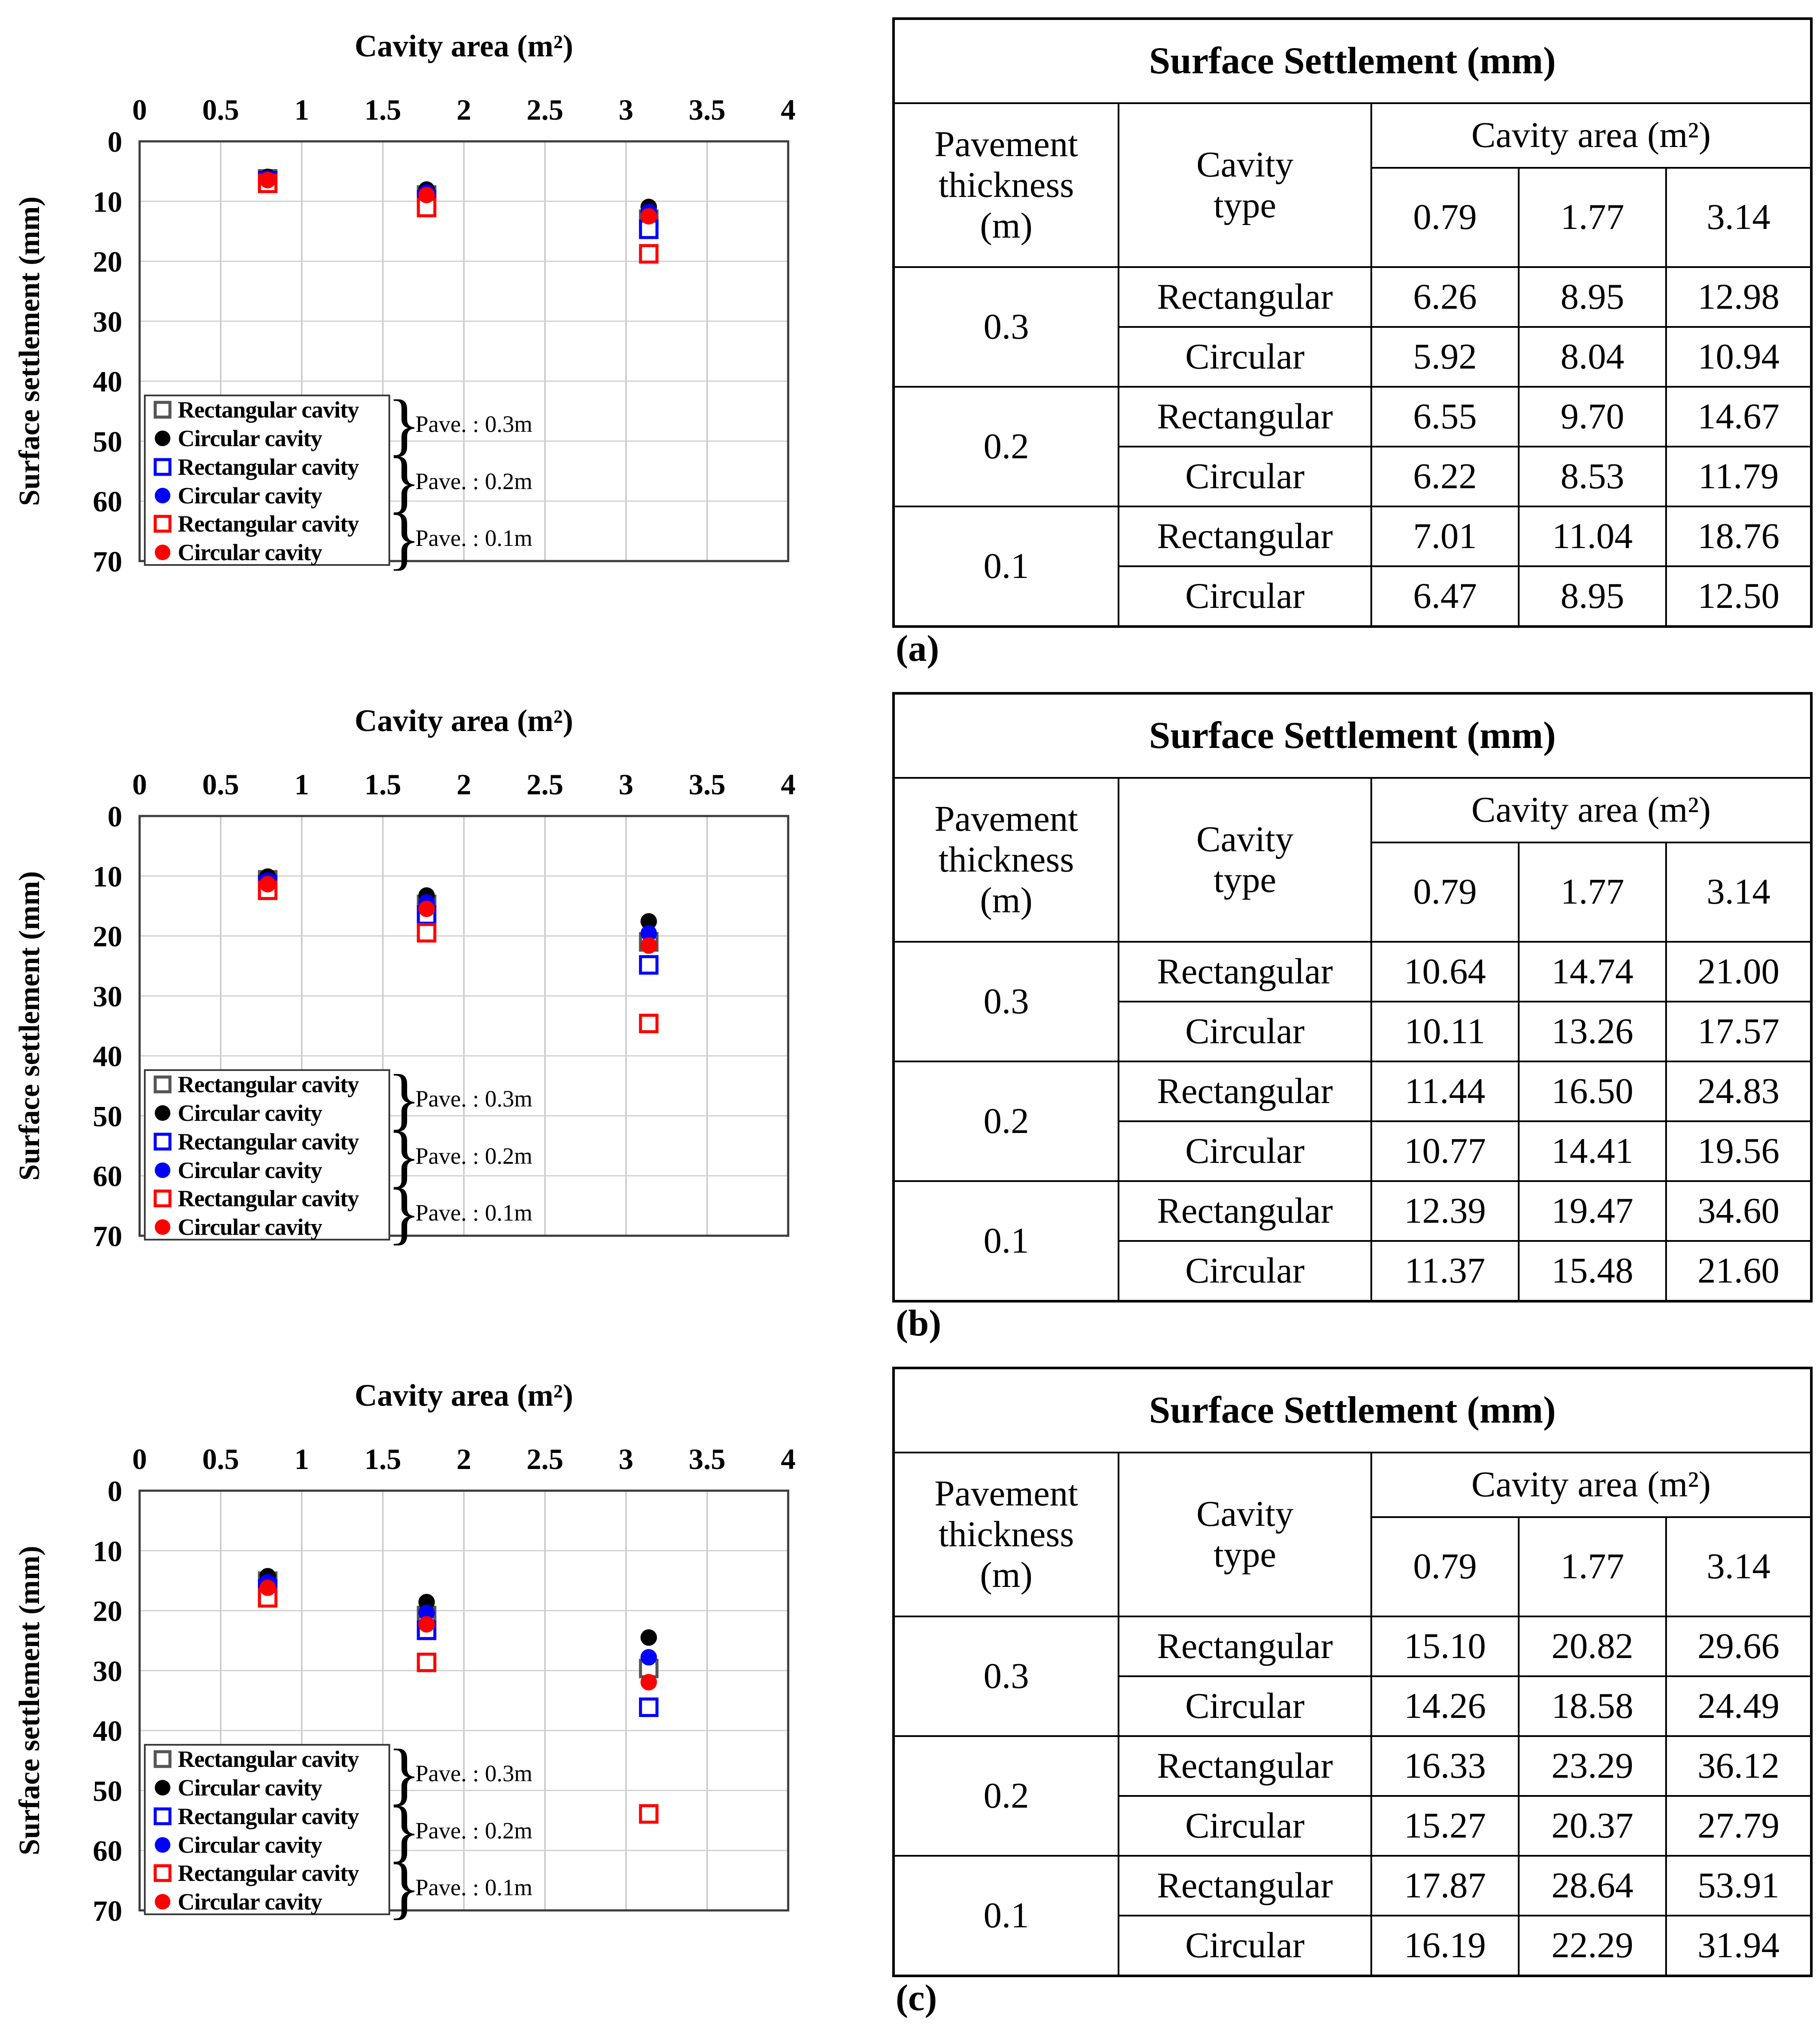  What do you see at coordinates (107, 996) in the screenshot?
I see `y-tick-label: 30` at bounding box center [107, 996].